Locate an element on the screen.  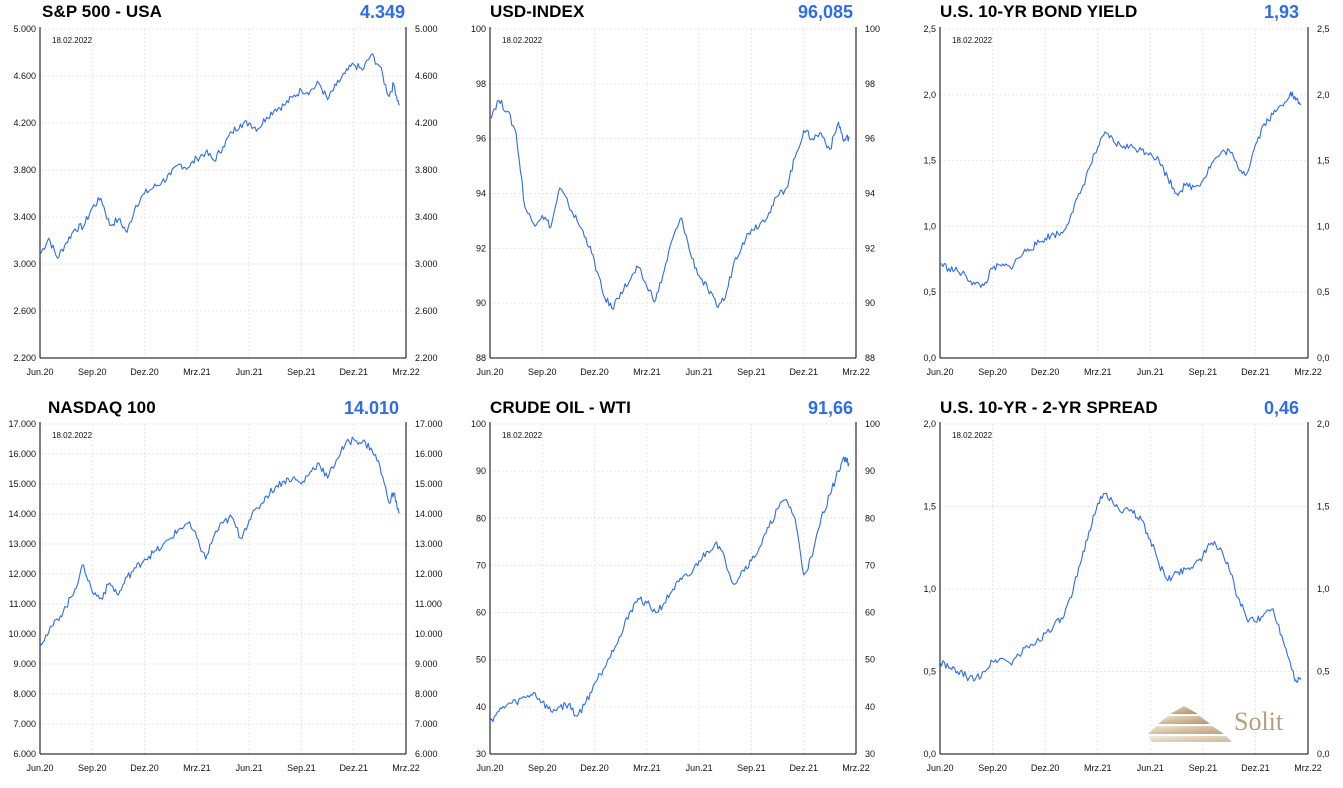
y-tick-label-right: 94 is located at coordinates (870, 194).